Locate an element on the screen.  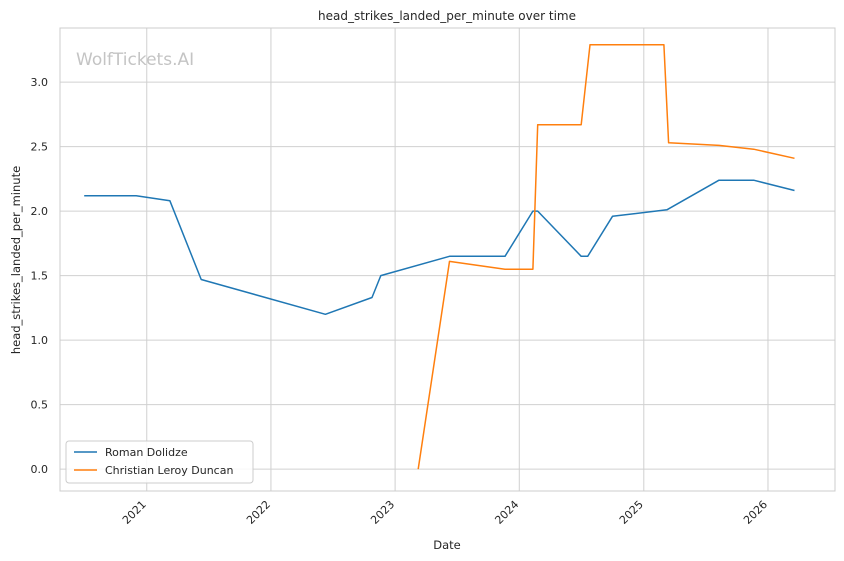
legend: Roman Dolidze Christian Leroy Duncan is located at coordinates (159, 462).